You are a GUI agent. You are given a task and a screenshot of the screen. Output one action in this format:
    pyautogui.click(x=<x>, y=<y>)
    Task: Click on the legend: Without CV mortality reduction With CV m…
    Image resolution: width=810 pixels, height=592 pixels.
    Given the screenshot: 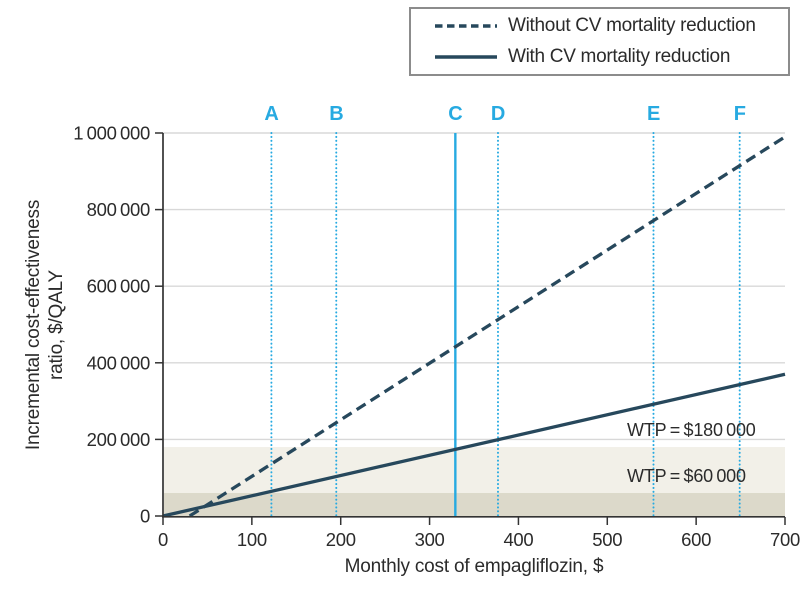 What is the action you would take?
    pyautogui.click(x=599, y=41)
    